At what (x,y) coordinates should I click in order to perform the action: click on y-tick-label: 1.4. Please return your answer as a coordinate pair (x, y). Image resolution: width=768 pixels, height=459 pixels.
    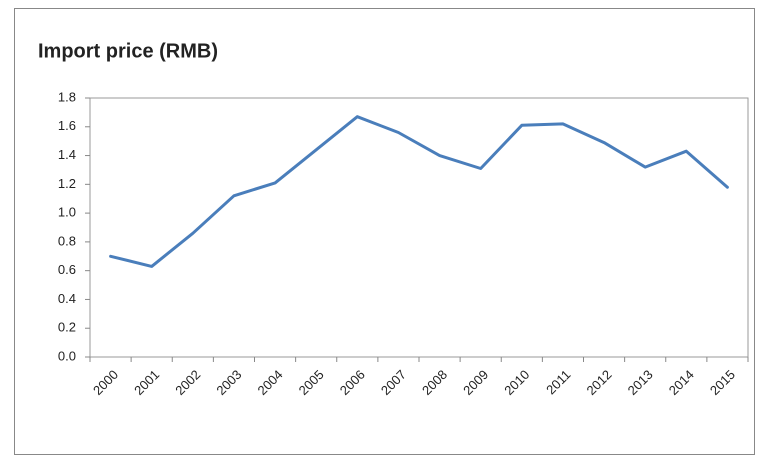
    Looking at the image, I should click on (67, 154).